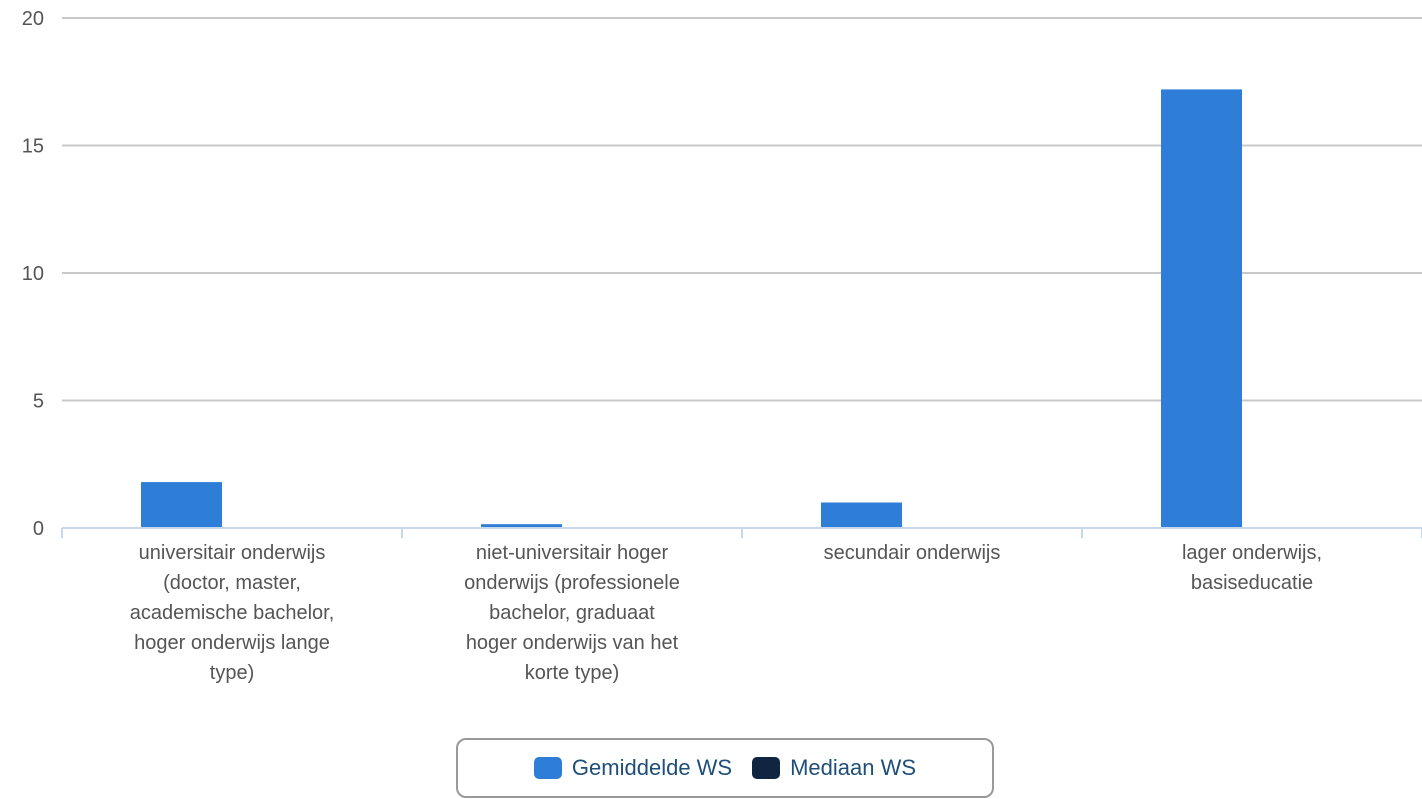 This screenshot has width=1422, height=799. What do you see at coordinates (1252, 553) in the screenshot?
I see `x-category-label-line: lager onderwijs,` at bounding box center [1252, 553].